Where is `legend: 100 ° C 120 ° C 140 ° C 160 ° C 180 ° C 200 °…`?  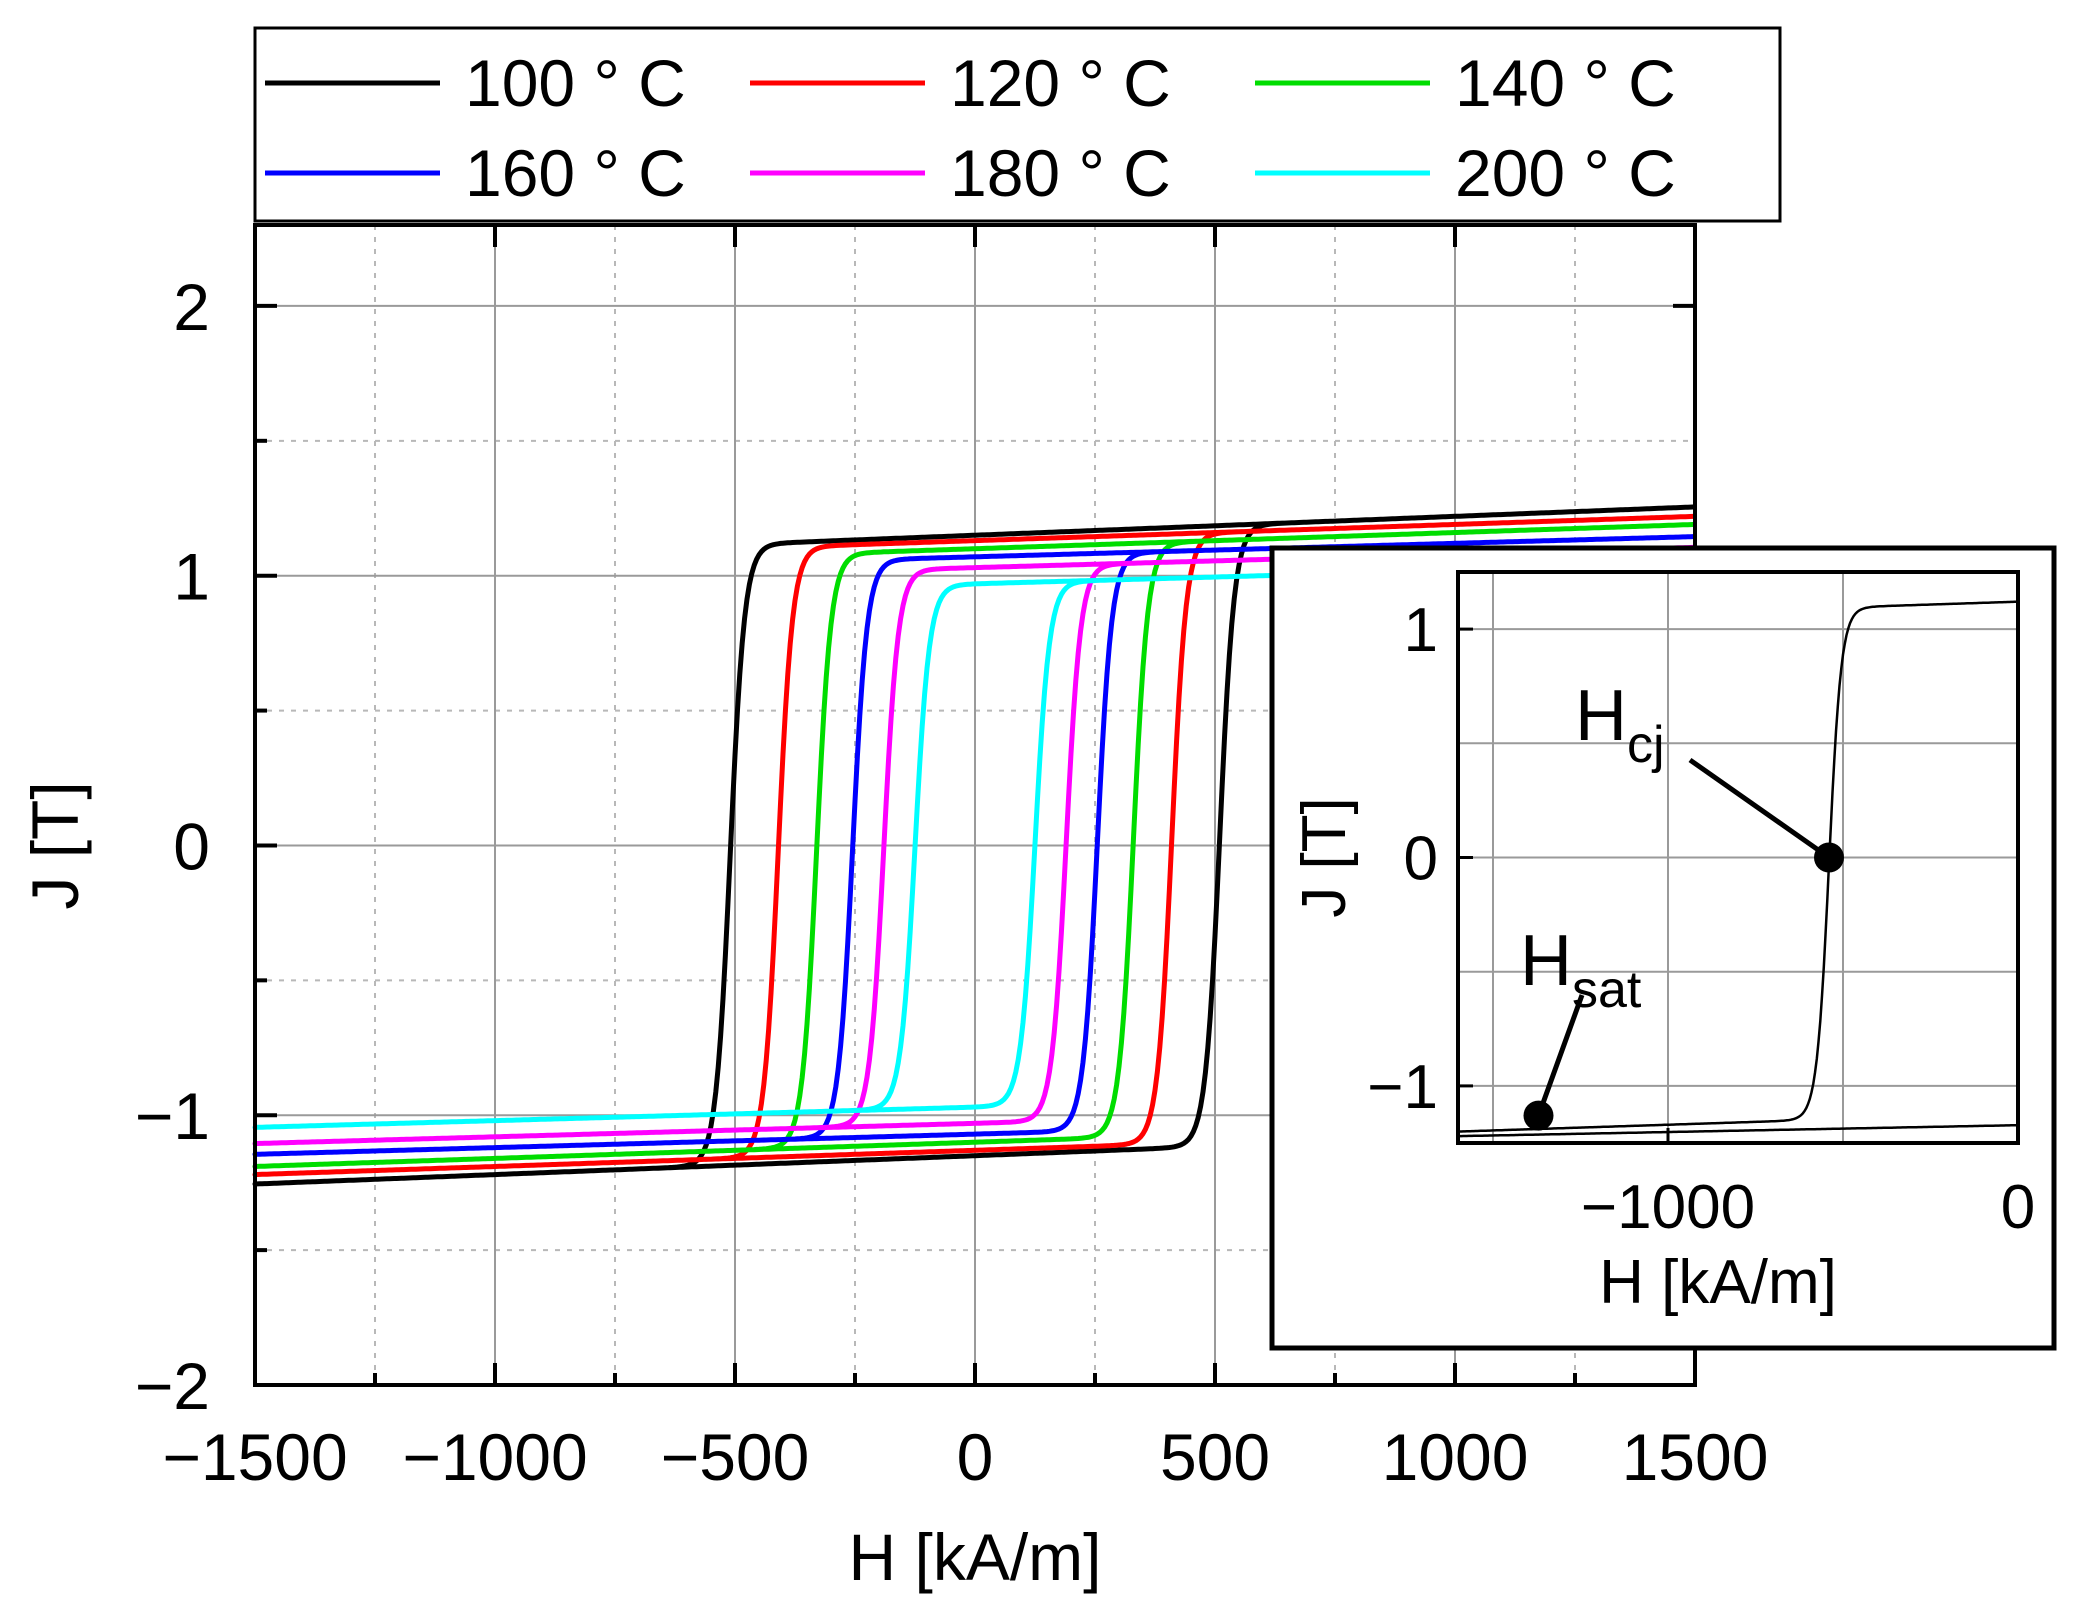
legend: 100 ° C 120 ° C 140 ° C 160 ° C 180 ° C 200 °… is located at coordinates (1017, 124).